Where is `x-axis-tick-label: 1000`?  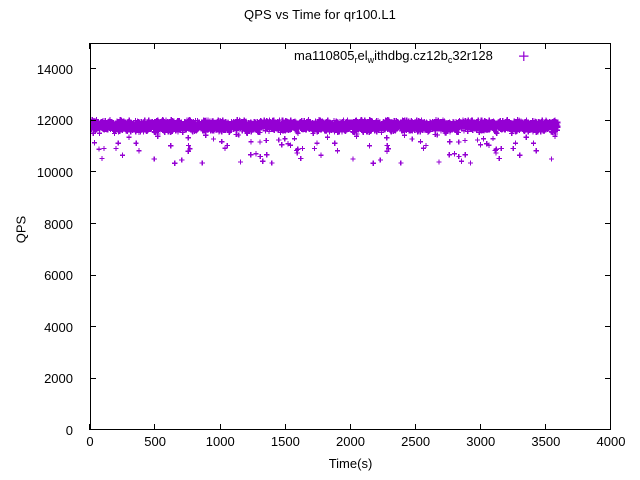 x-axis-tick-label: 1000 is located at coordinates (220, 441).